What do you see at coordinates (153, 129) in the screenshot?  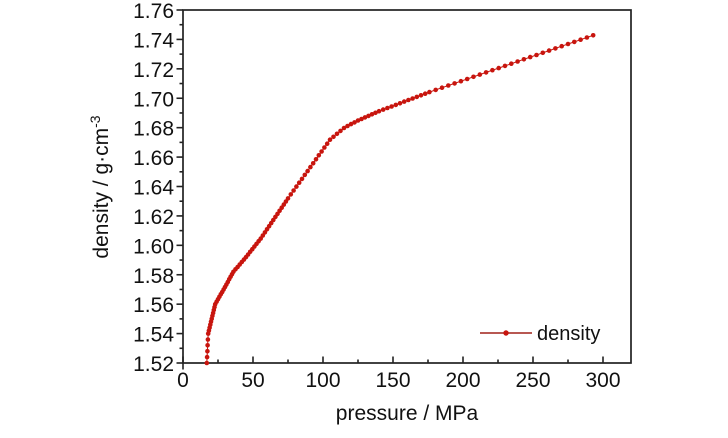 I see `y-tick-label: 1.68` at bounding box center [153, 129].